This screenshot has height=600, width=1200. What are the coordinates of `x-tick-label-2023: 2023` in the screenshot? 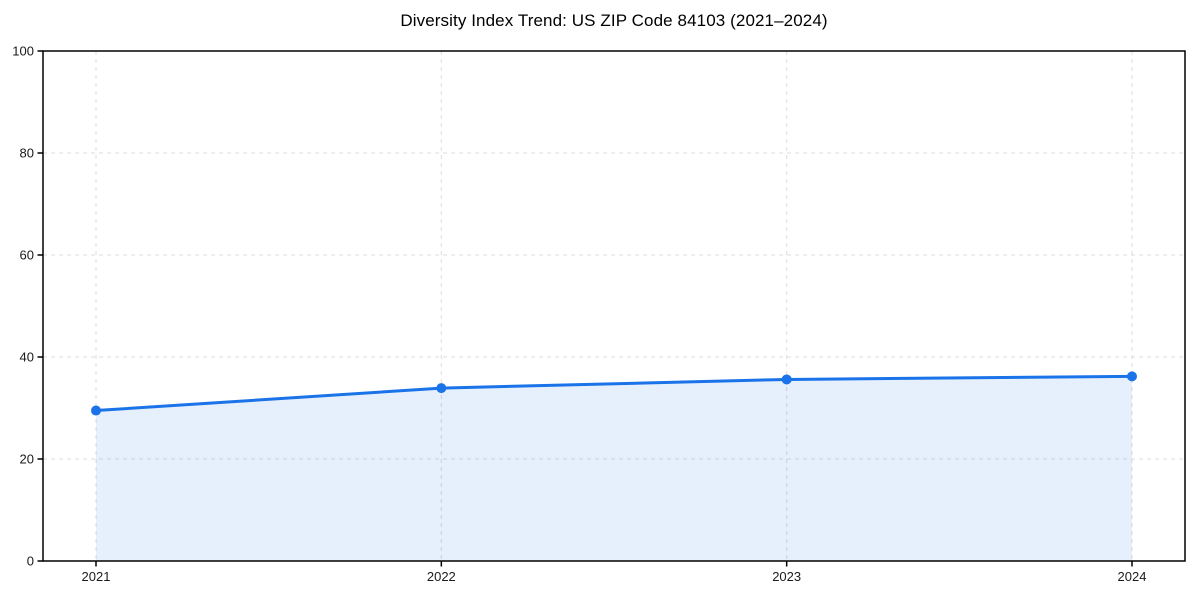 It's located at (786, 576).